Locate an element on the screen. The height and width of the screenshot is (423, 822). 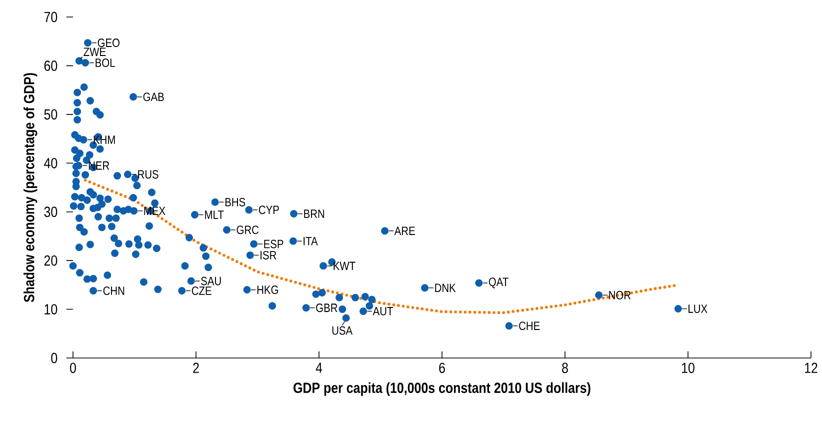
x-tick-label: 4 is located at coordinates (319, 367).